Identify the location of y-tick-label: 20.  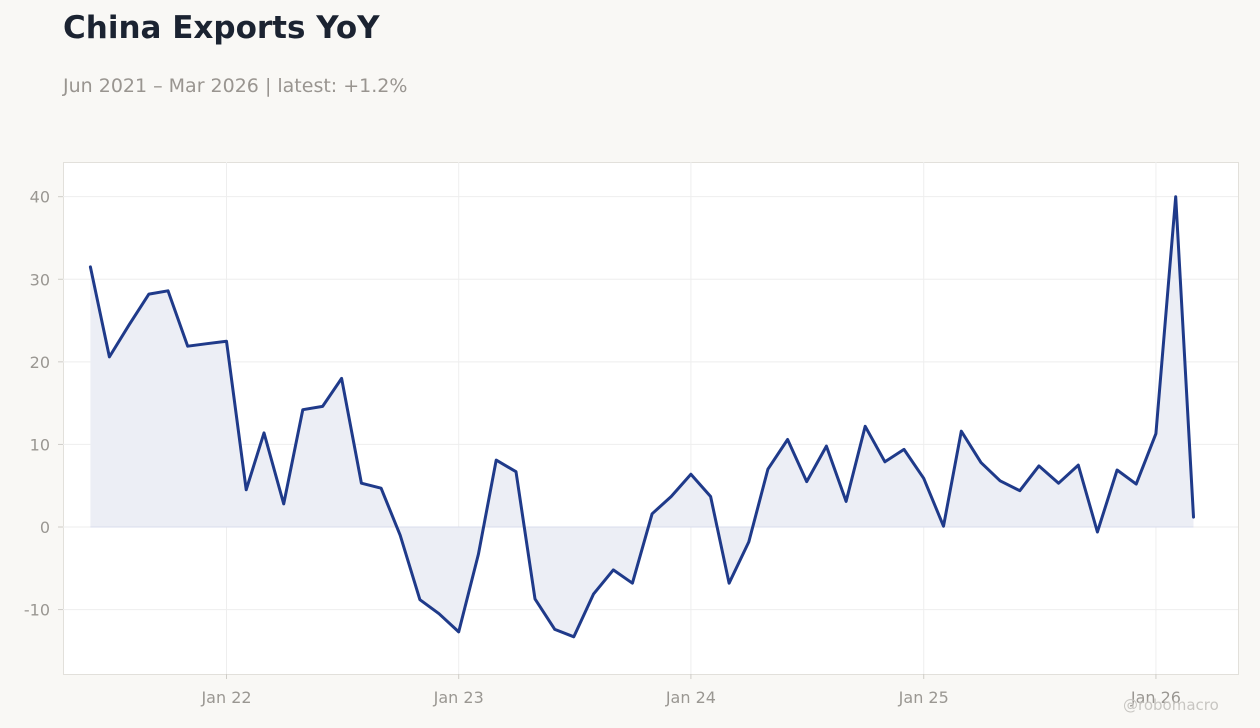
(40, 362).